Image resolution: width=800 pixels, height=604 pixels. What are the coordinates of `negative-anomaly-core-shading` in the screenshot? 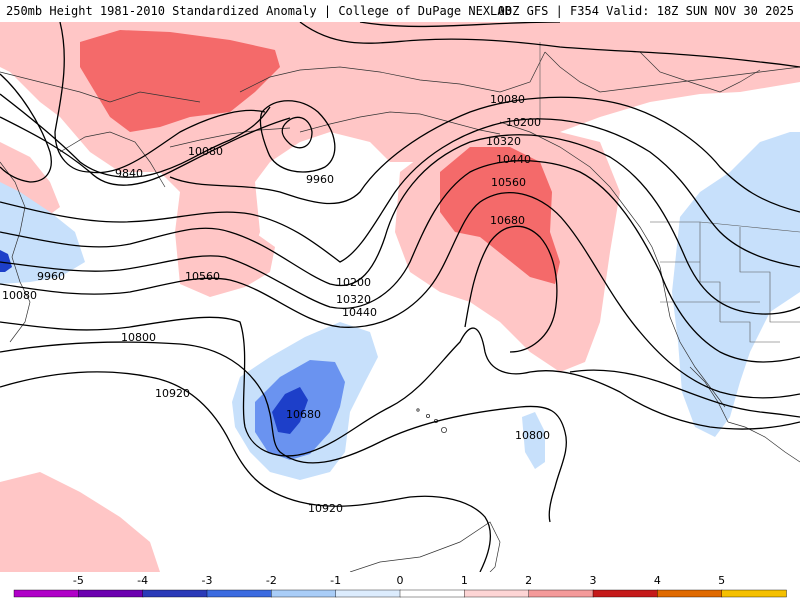 It's located at (172, 355).